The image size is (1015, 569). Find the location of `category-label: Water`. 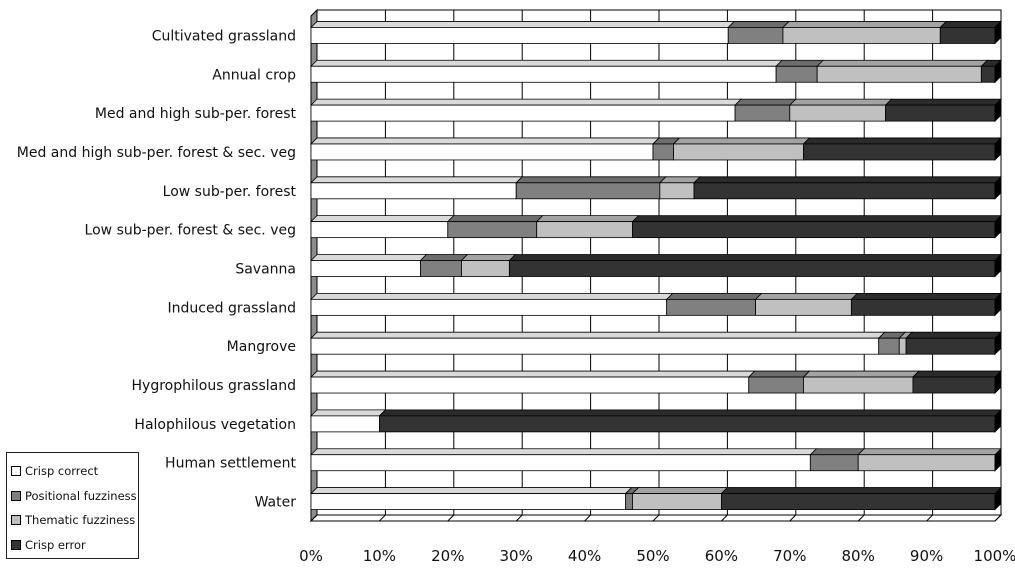

category-label: Water is located at coordinates (276, 503).